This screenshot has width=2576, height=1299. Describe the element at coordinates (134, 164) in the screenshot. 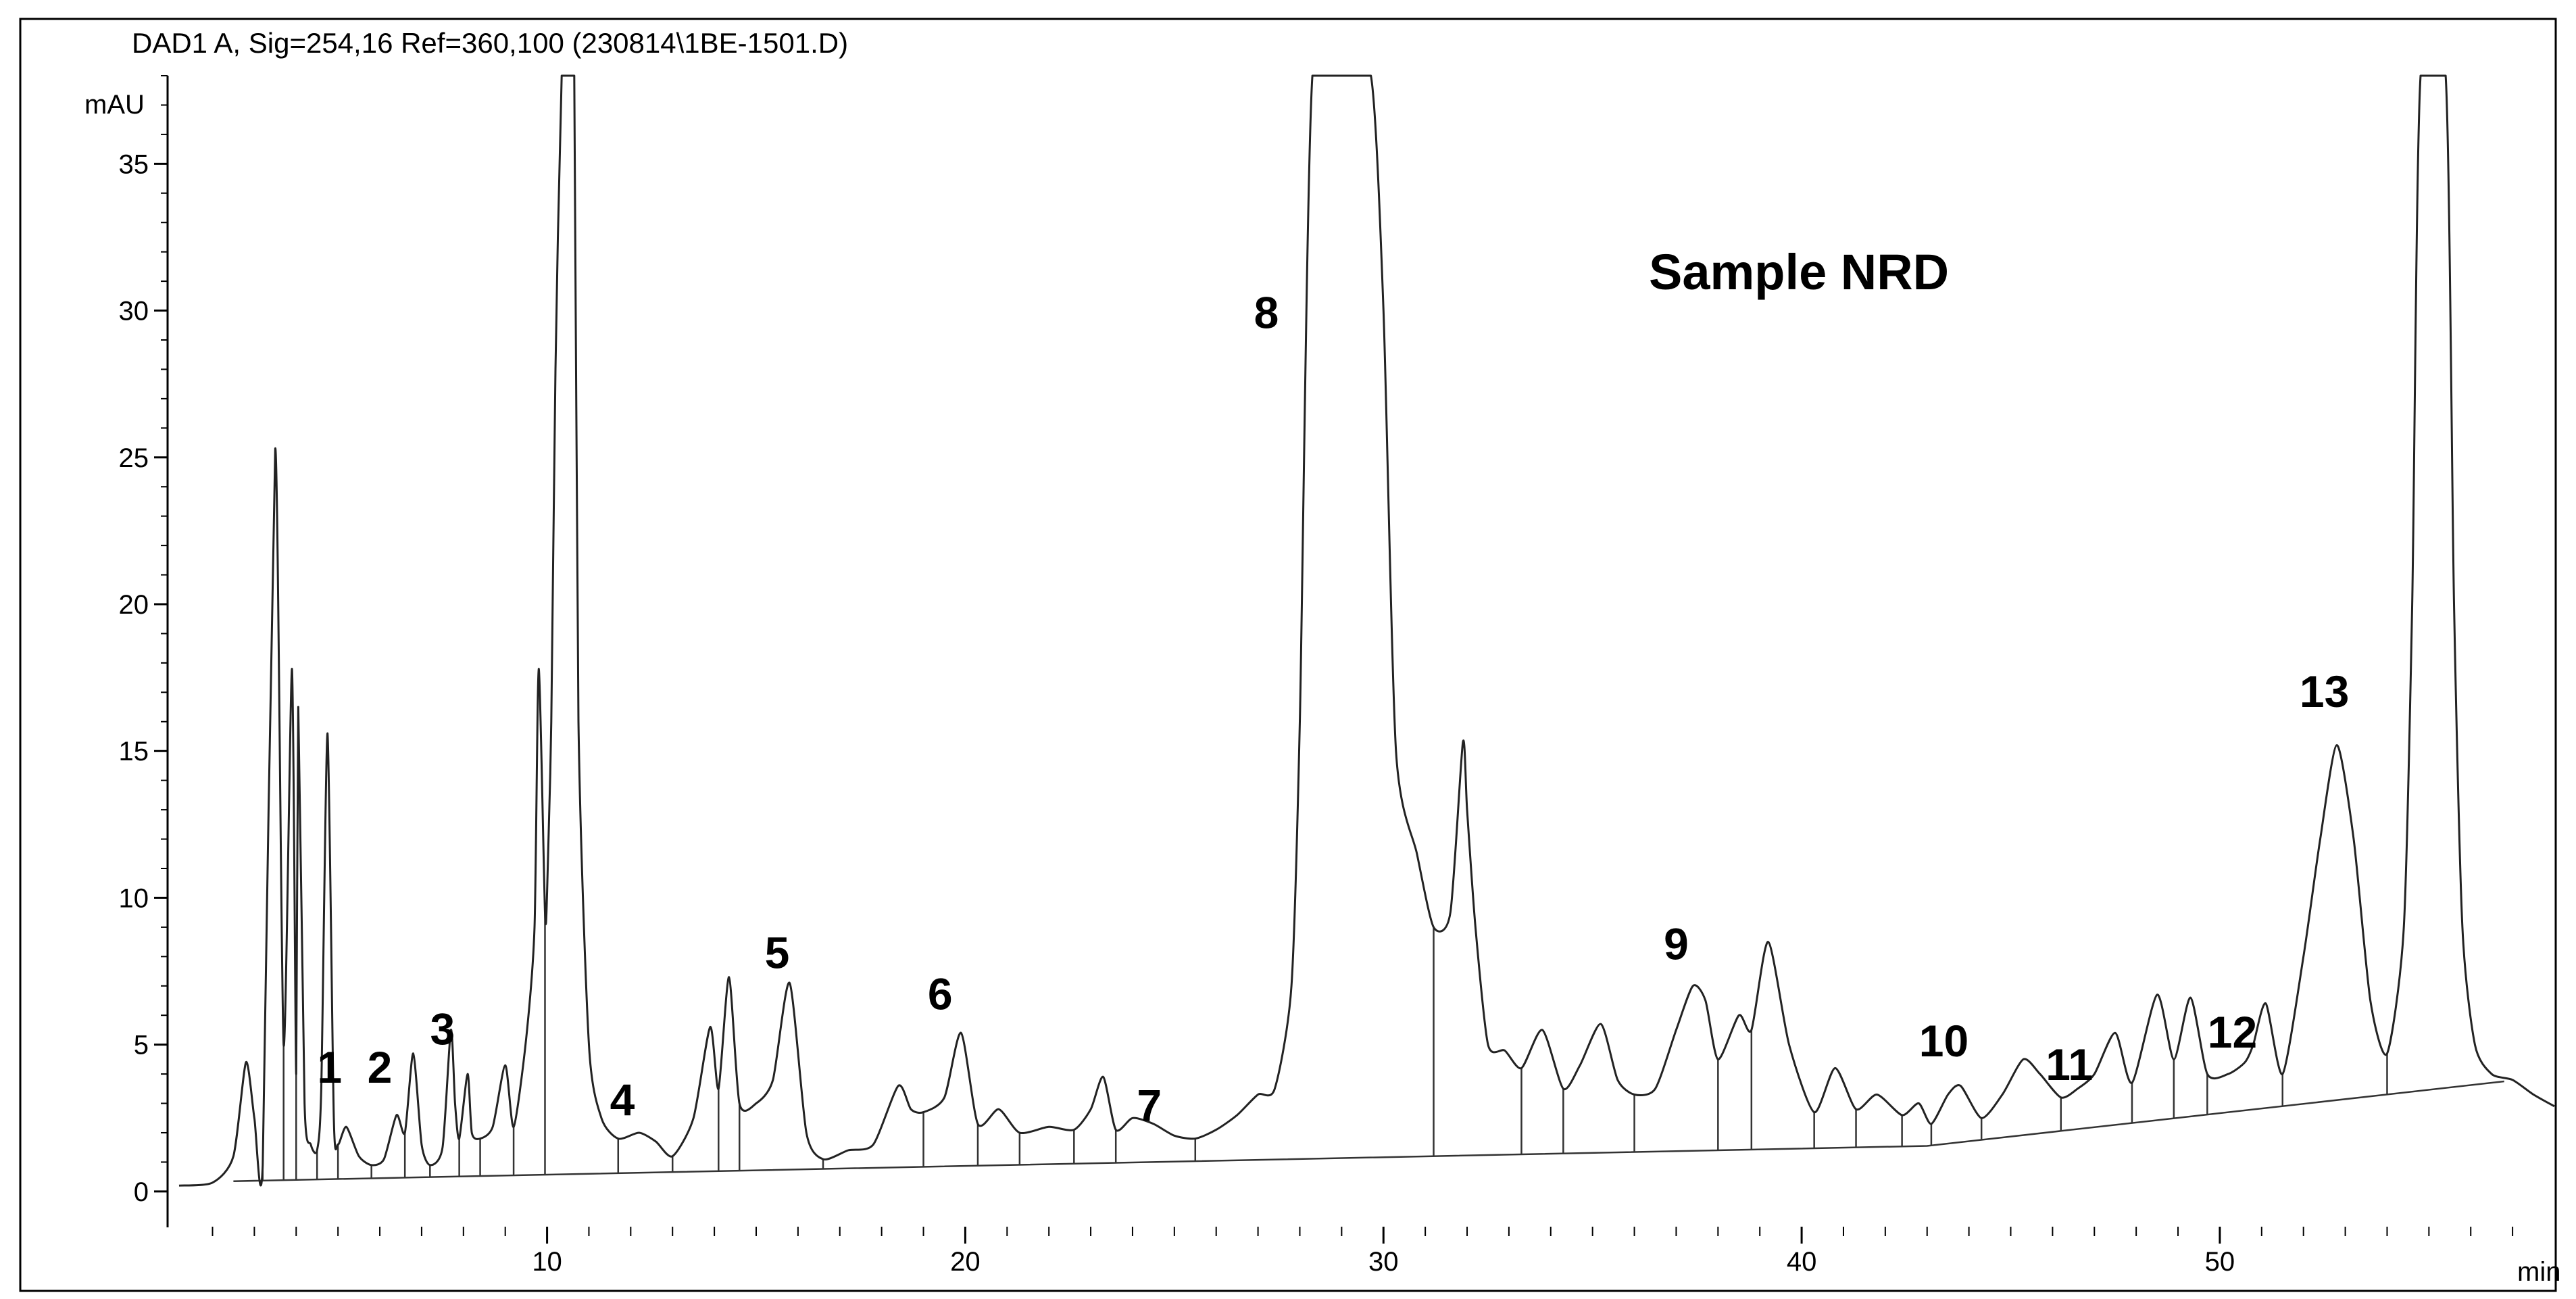

I see `y-tick-label: 35` at that location.